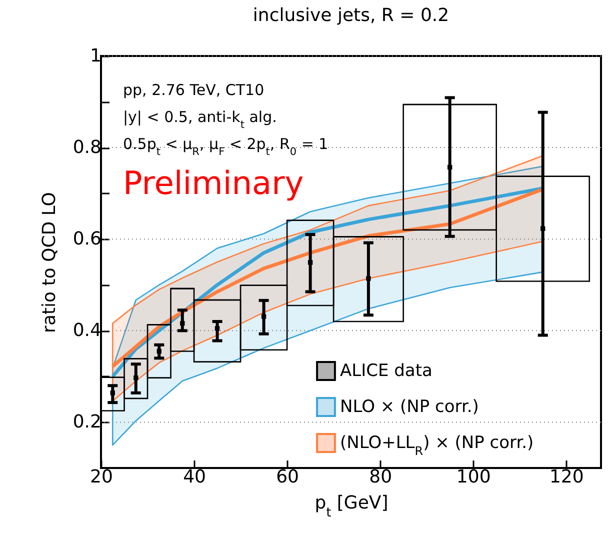 This screenshot has width=614, height=547. What do you see at coordinates (87, 331) in the screenshot?
I see `y-tick-label: 0.4` at bounding box center [87, 331].